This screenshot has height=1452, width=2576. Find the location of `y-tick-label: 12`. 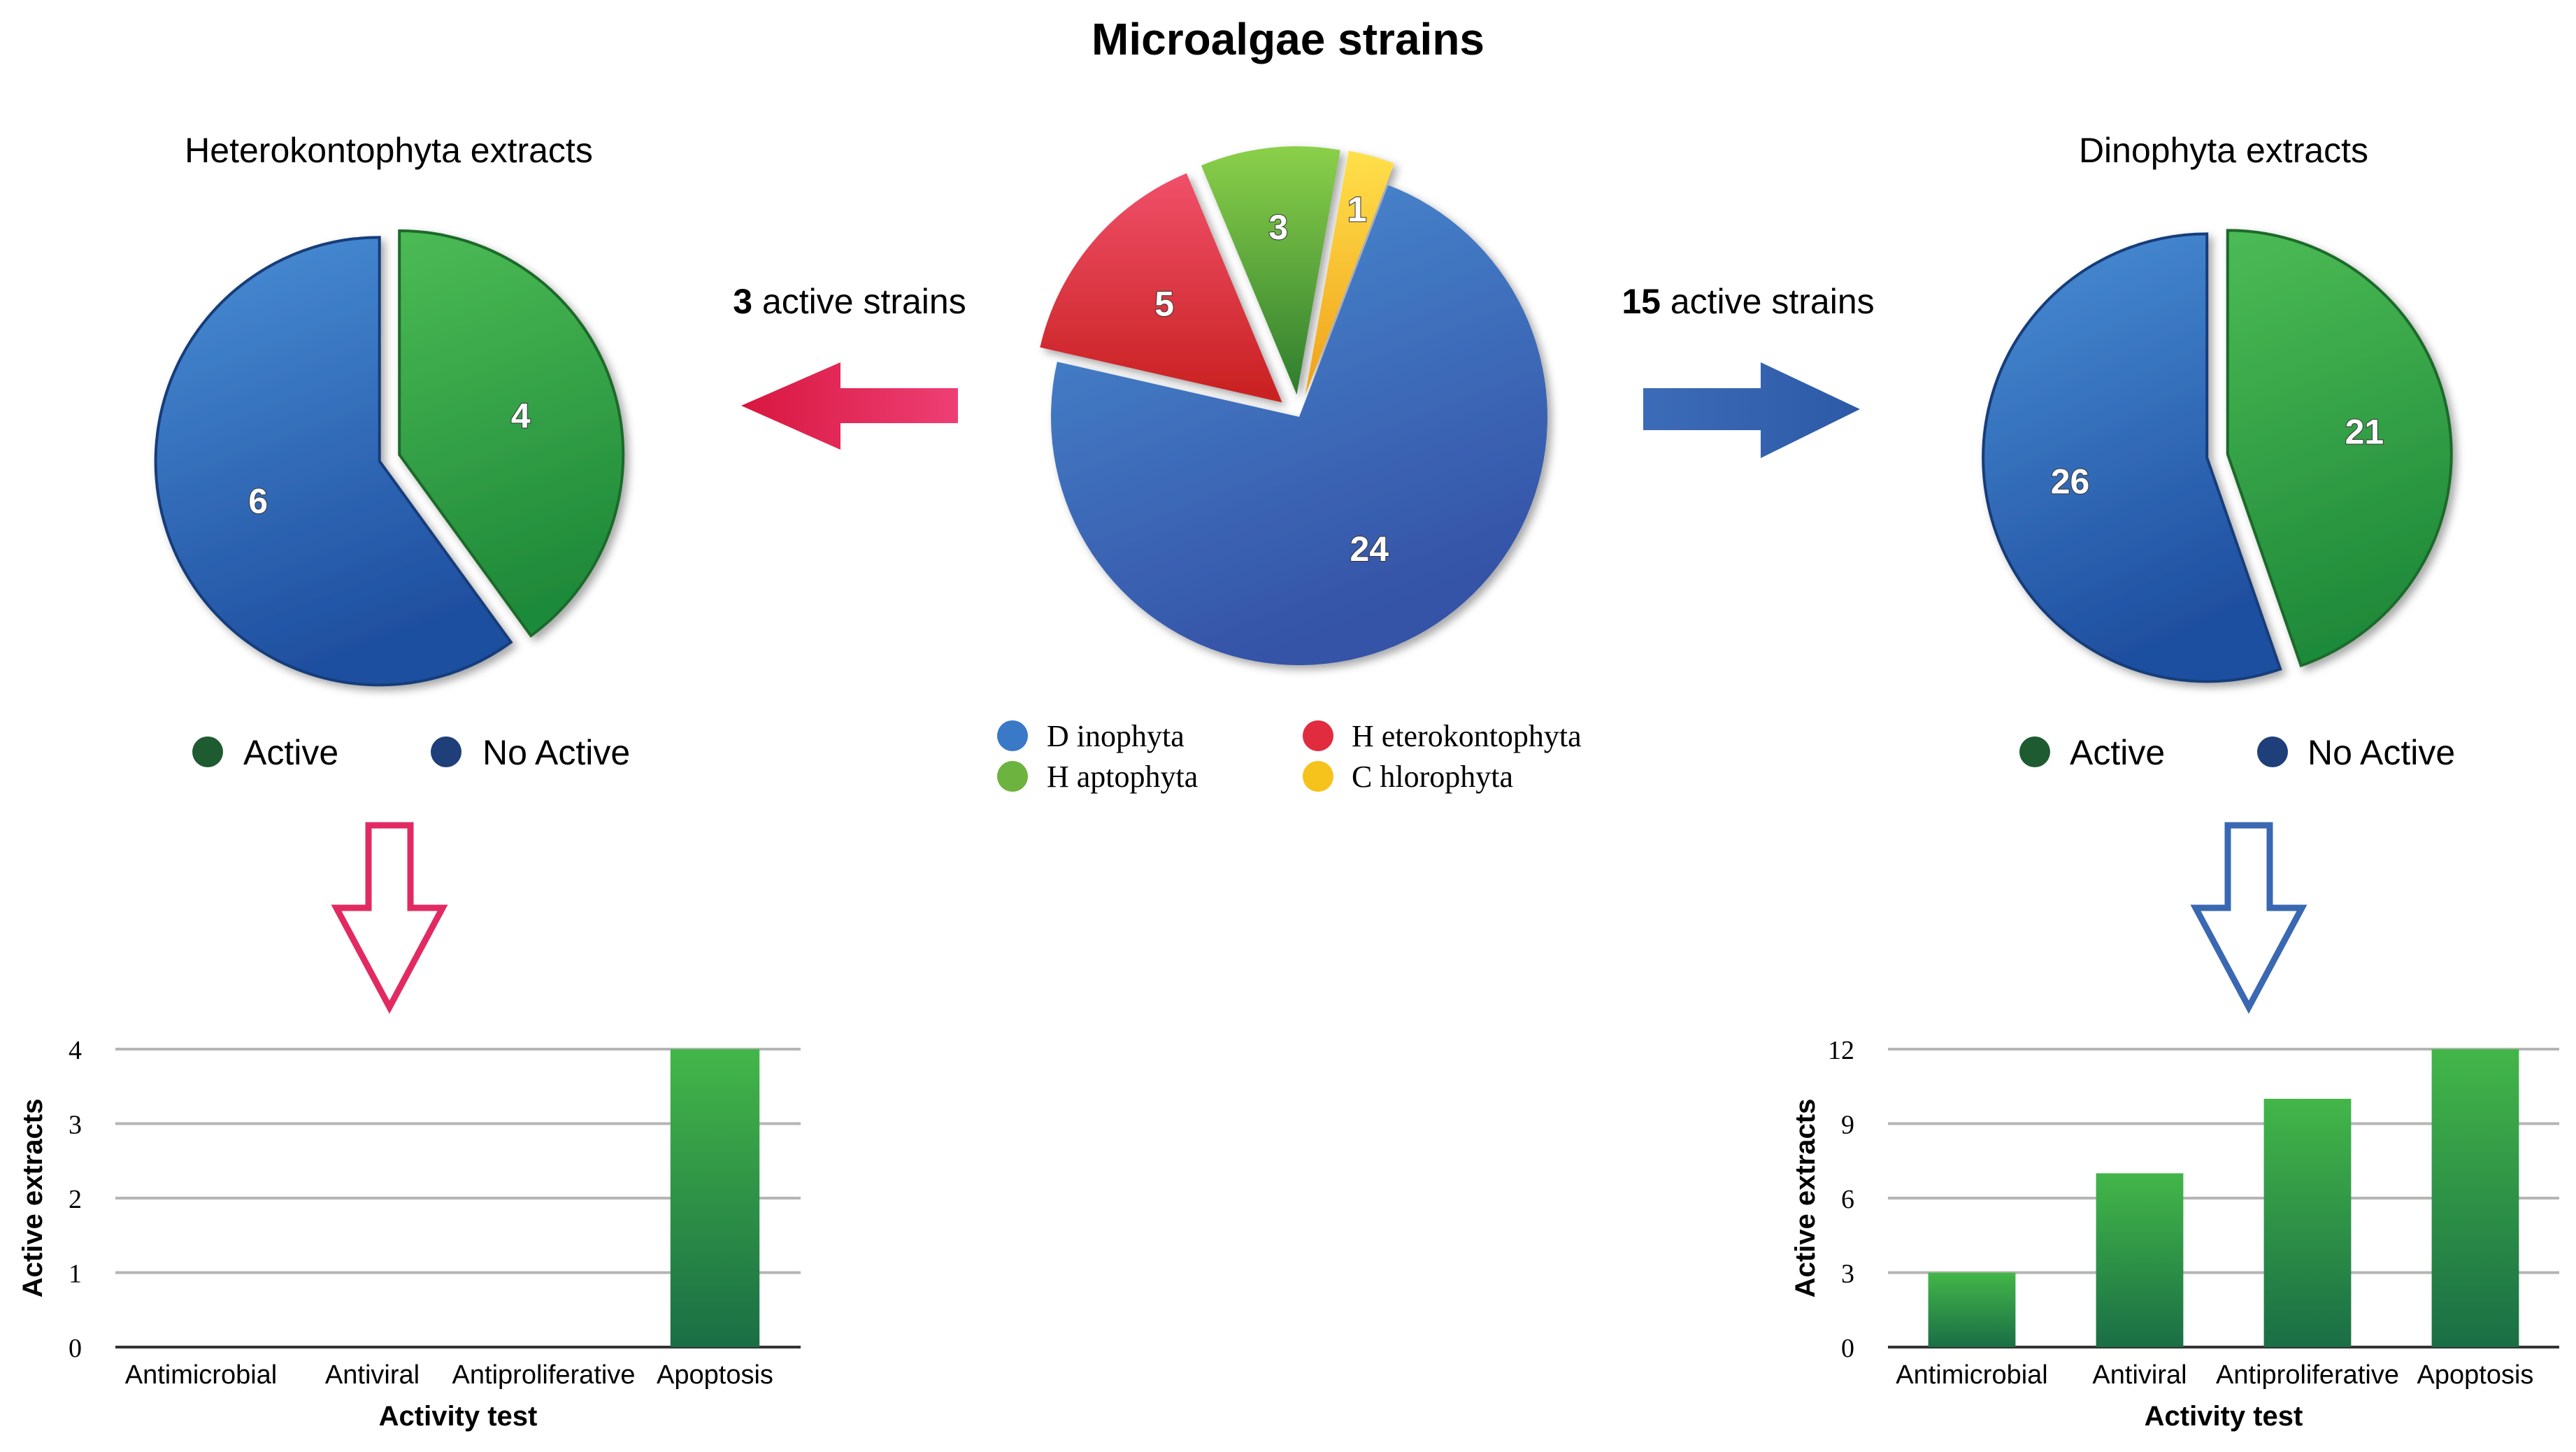

y-tick-label: 12 is located at coordinates (1841, 1050).